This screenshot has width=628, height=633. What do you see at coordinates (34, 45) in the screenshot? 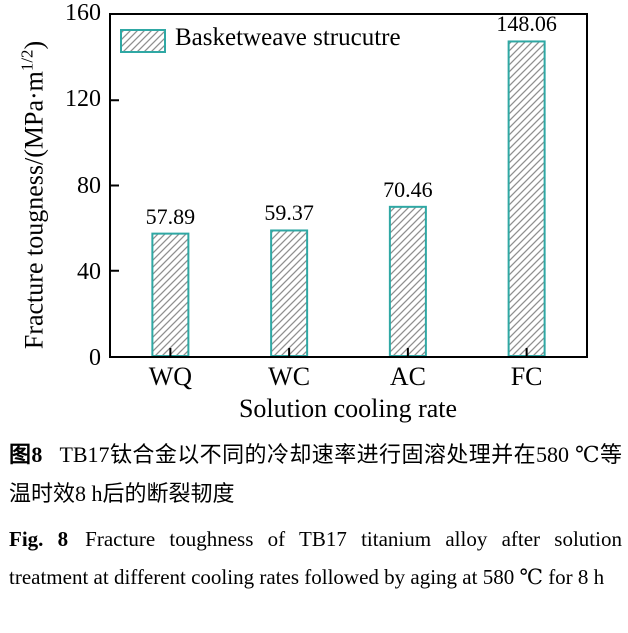
I see `y-axis-title-end: )` at bounding box center [34, 45].